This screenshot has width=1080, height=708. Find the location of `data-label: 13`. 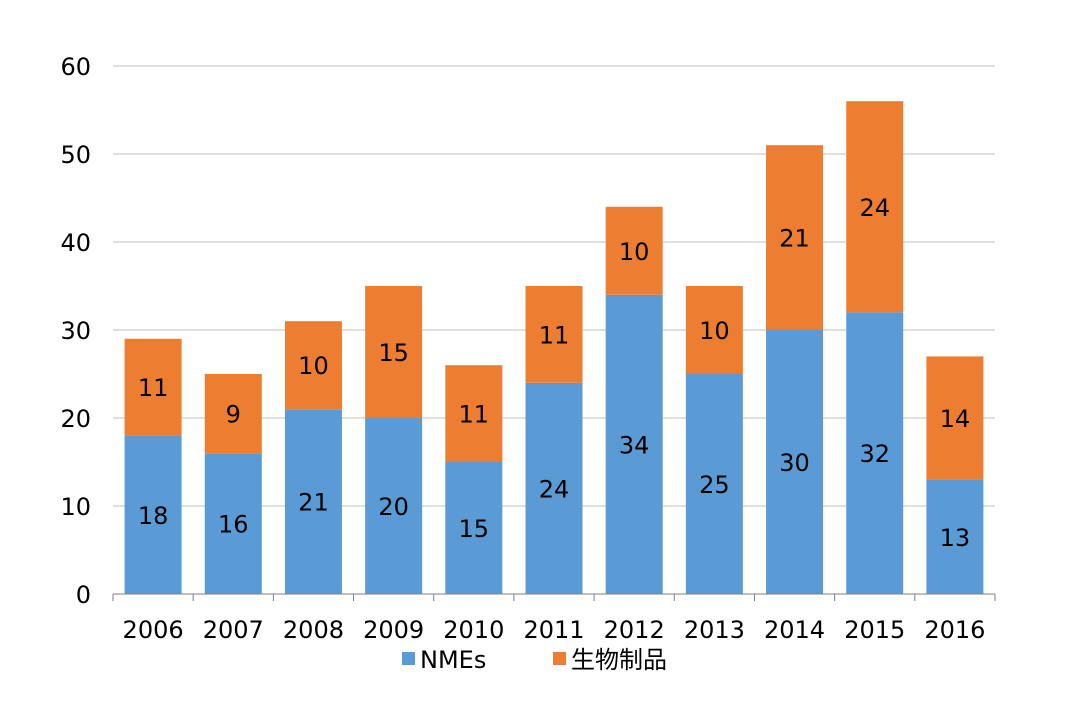

data-label: 13 is located at coordinates (955, 538).